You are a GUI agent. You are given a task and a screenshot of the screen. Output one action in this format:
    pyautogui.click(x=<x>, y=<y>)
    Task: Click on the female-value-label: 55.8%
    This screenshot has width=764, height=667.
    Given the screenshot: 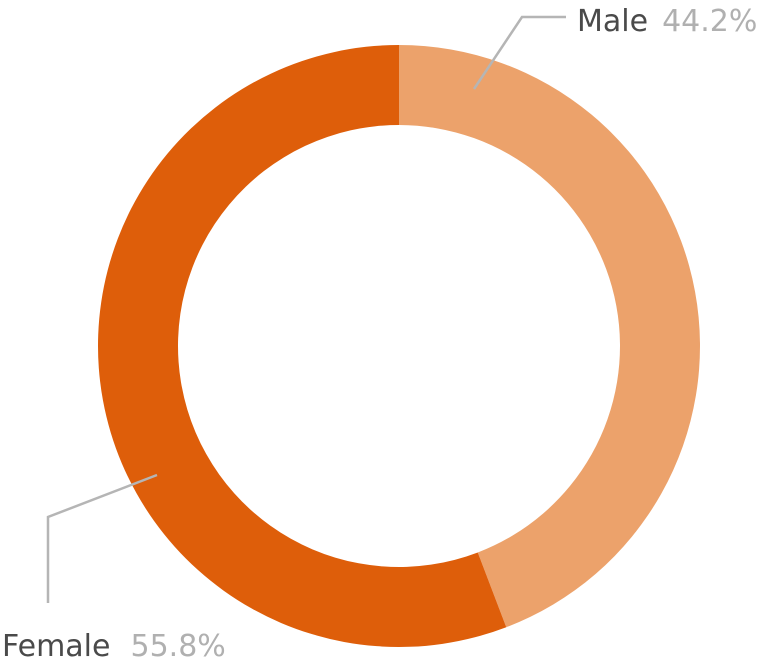 What is the action you would take?
    pyautogui.click(x=177, y=646)
    